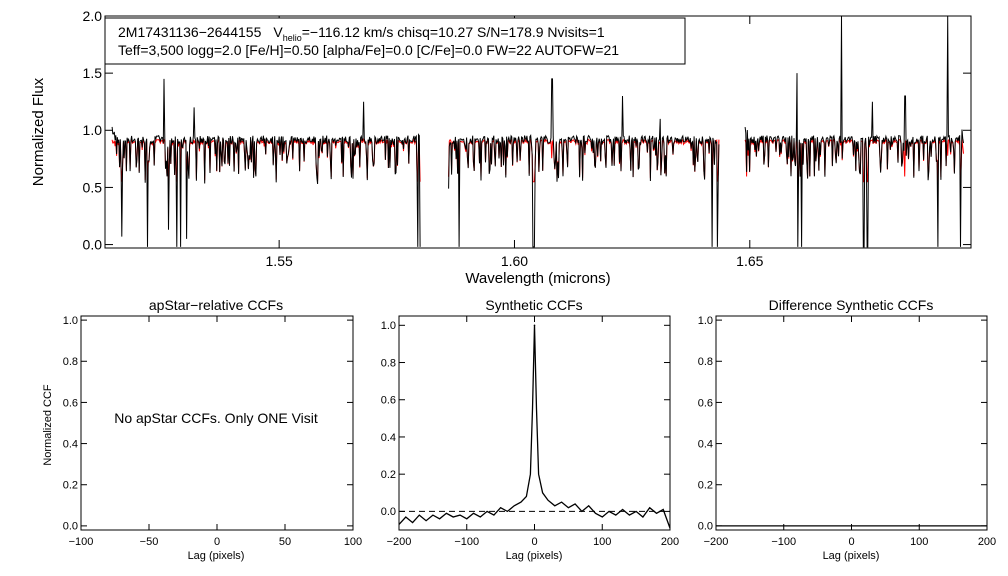 Image resolution: width=1008 pixels, height=576 pixels. I want to click on no-ccf-message: No apStar CCFs. Only ONE Visit, so click(216, 418).